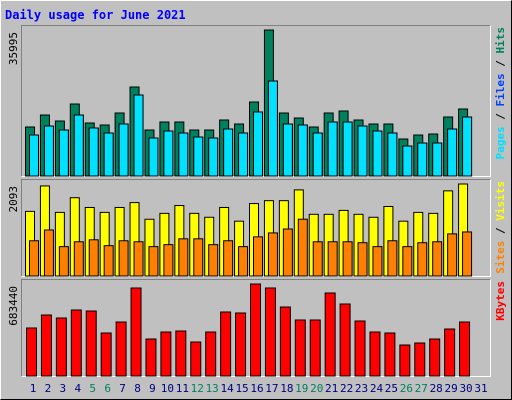 This screenshot has width=512, height=400. I want to click on x-tick-label: 10, so click(167, 388).